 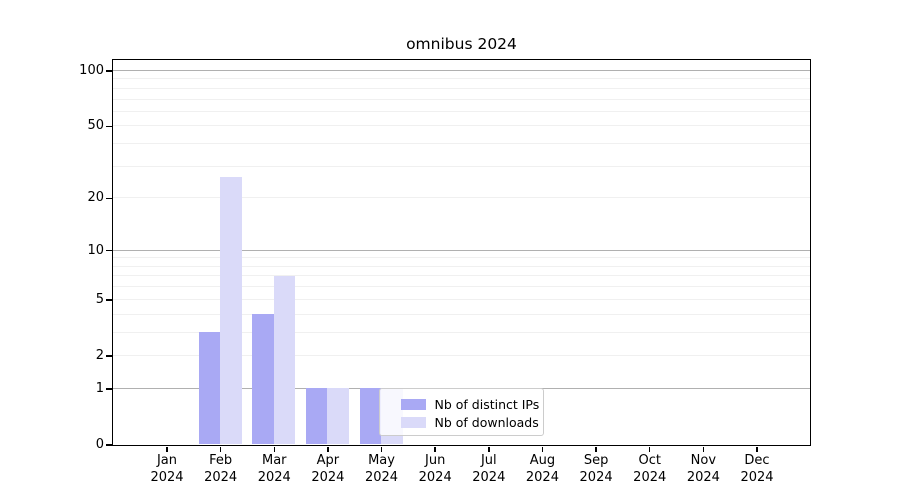 I want to click on y-tick-label-2: 2, so click(x=99, y=355).